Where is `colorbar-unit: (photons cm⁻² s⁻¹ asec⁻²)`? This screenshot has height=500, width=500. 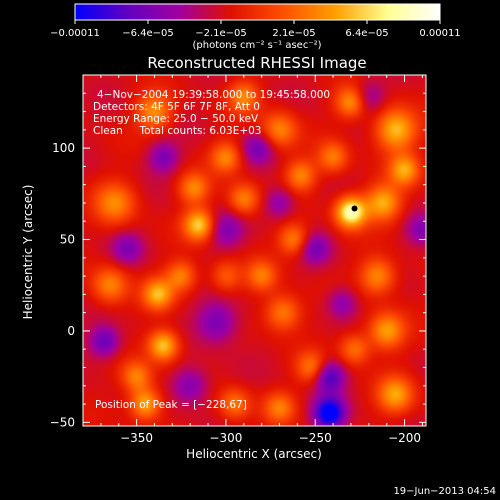 colorbar-unit: (photons cm⁻² s⁻¹ asec⁻²) is located at coordinates (256, 45).